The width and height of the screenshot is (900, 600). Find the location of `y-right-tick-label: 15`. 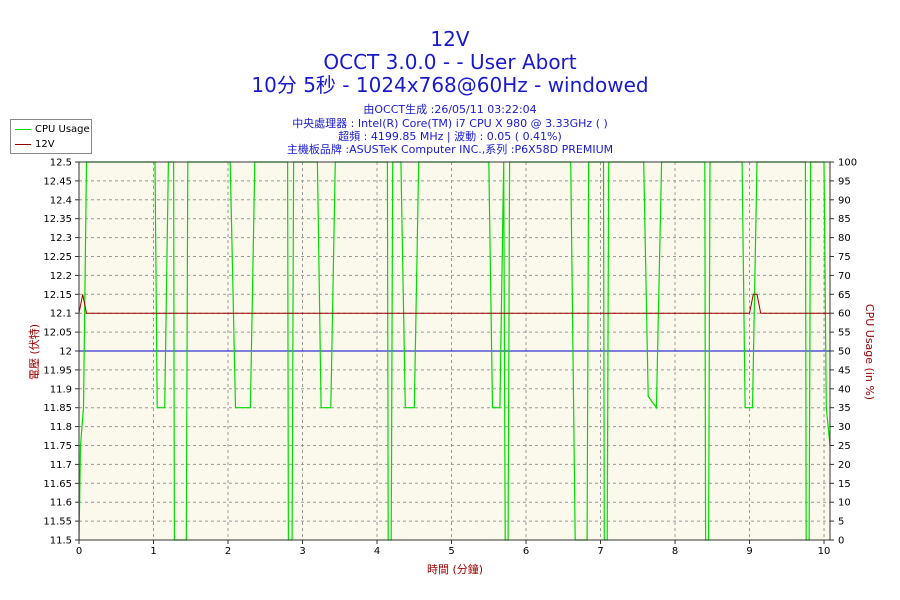

y-right-tick-label: 15 is located at coordinates (844, 484).